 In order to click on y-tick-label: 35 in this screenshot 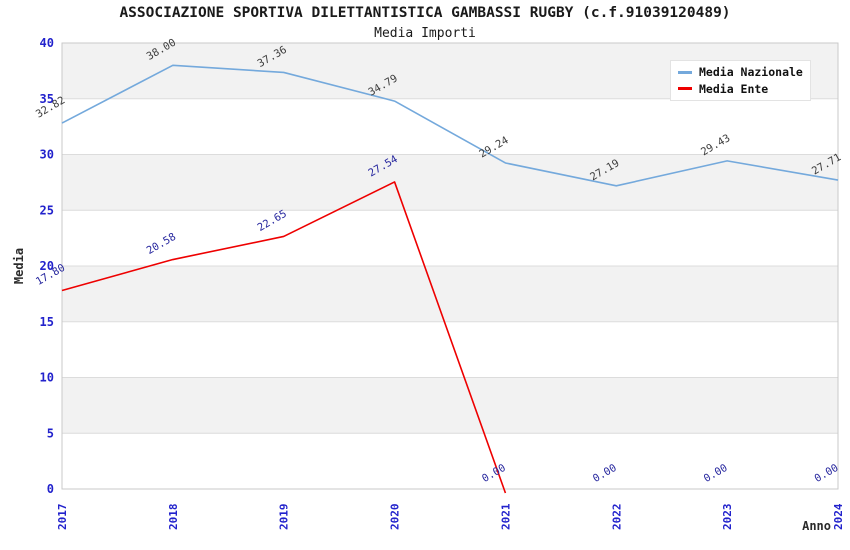, I will do `click(47, 99)`.